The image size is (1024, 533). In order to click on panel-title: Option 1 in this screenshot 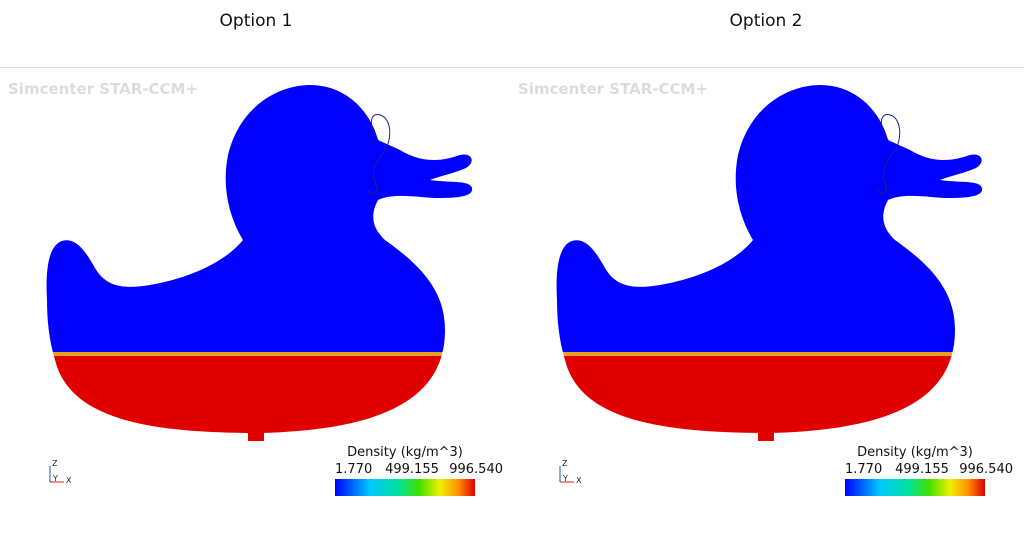, I will do `click(256, 21)`.